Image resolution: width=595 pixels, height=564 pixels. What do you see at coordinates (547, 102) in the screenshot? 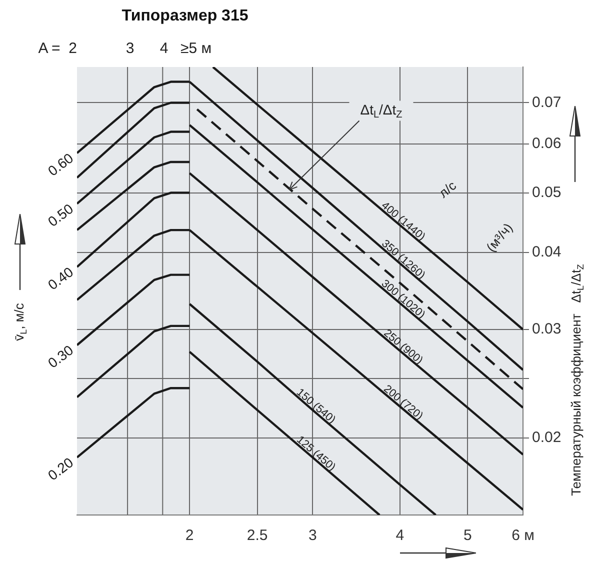
I see `y-tick-label: 0.07` at bounding box center [547, 102].